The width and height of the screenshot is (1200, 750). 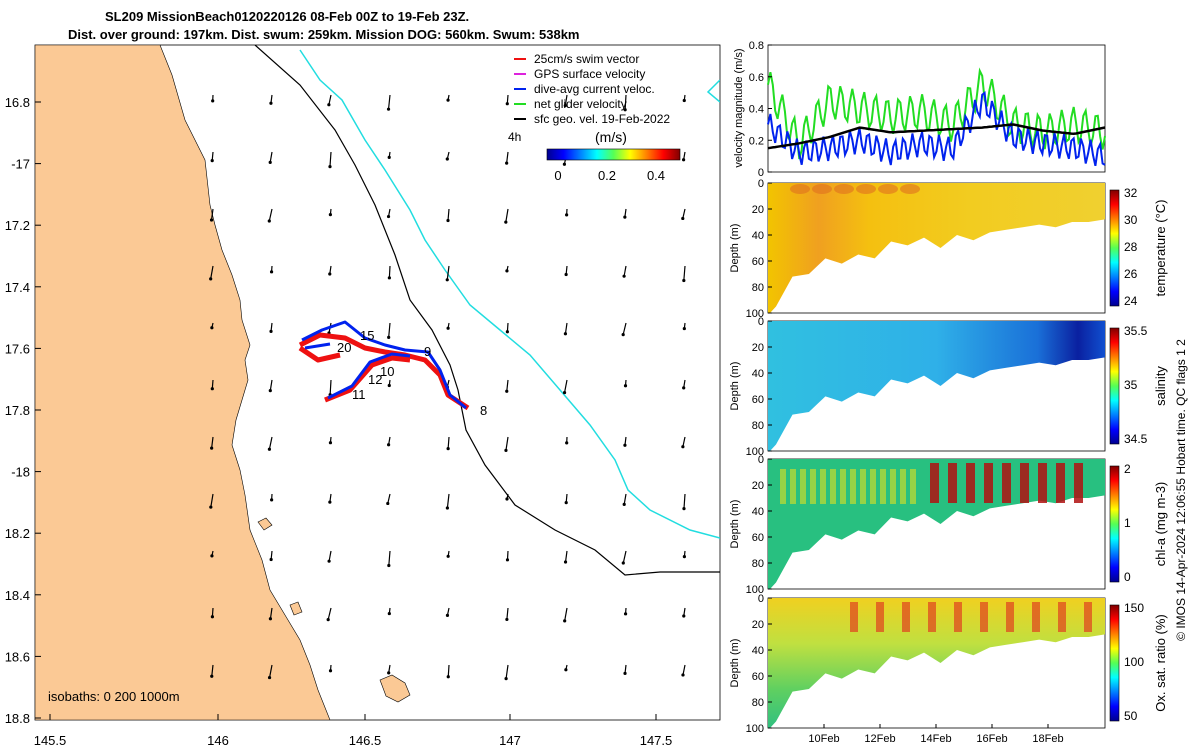 What do you see at coordinates (919, 109) in the screenshot?
I see `velocity-panel: 0 0.2 0.4 0.6 0.8 velocity magnitude (m/s)` at bounding box center [919, 109].